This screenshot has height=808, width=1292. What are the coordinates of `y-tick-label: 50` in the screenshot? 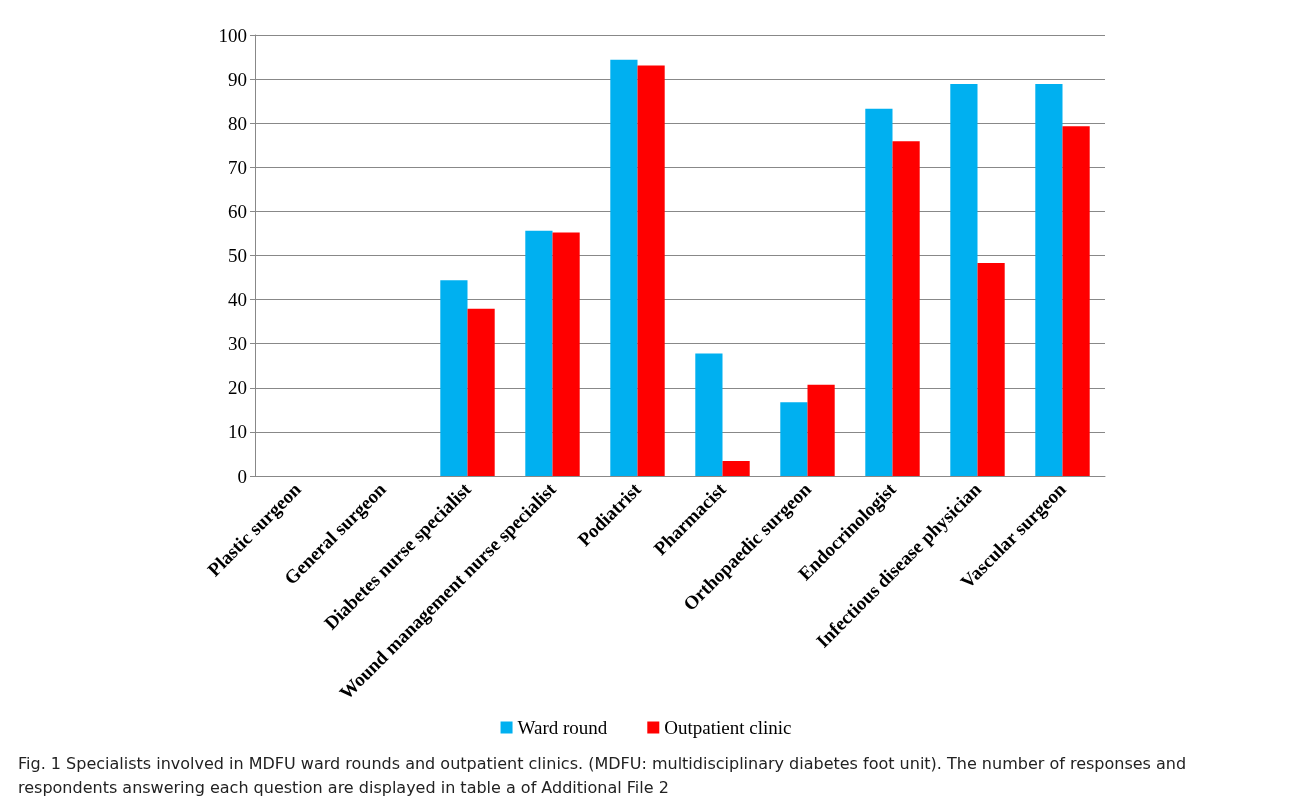 It's located at (237, 255).